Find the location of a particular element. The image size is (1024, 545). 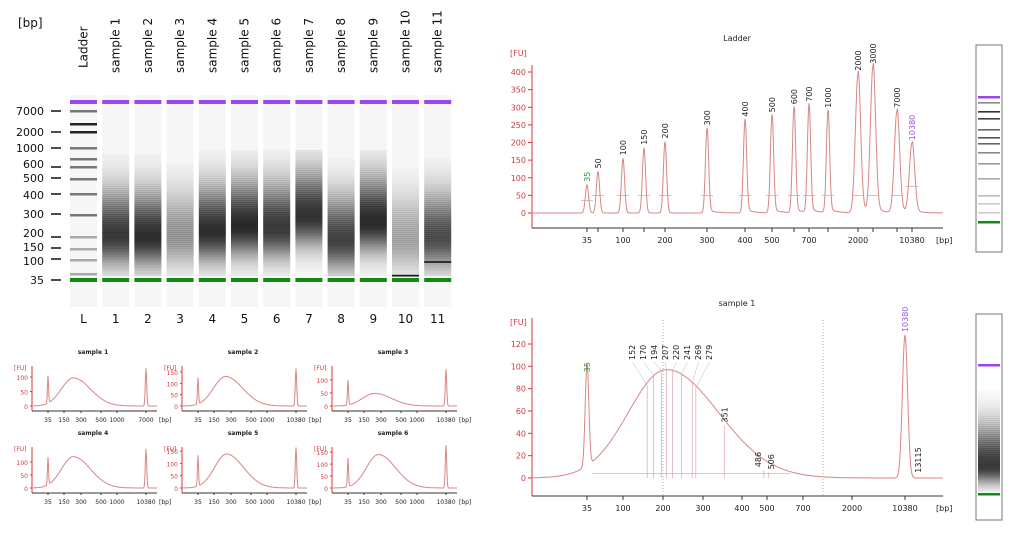

y-tick-label: 150 is located at coordinates (518, 160).